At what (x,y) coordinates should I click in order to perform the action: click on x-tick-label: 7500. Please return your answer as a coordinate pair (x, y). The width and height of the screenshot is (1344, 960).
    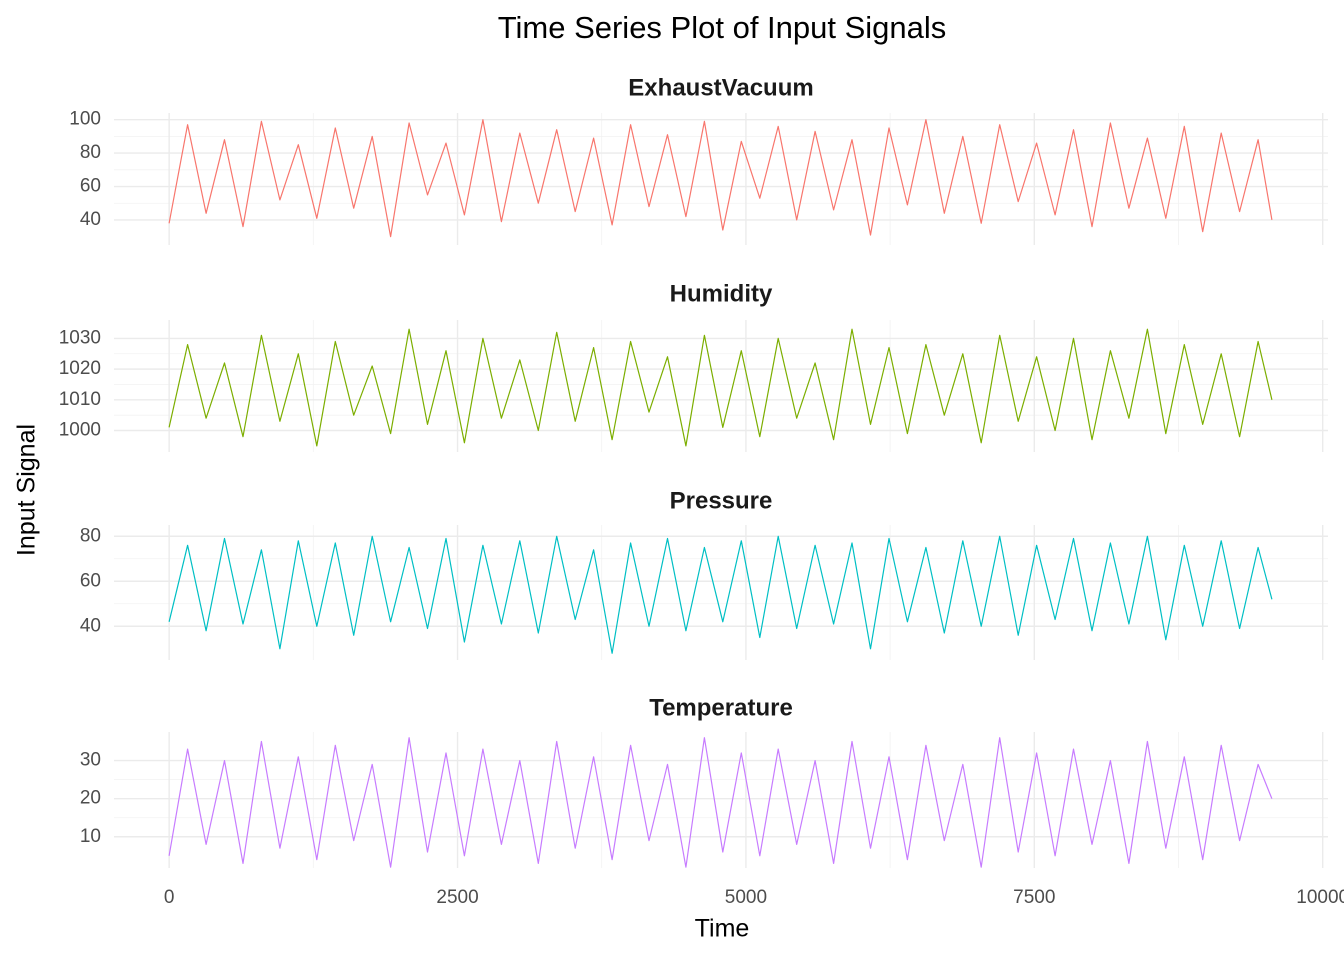
    Looking at the image, I should click on (1034, 897).